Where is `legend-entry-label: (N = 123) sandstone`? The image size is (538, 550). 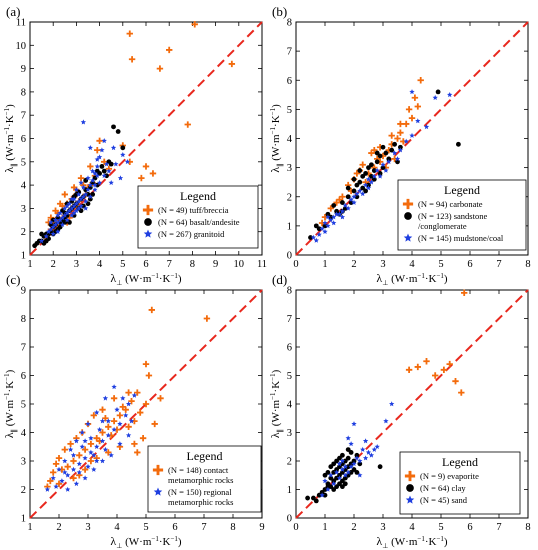 legend-entry-label: (N = 123) sandstone is located at coordinates (452, 216).